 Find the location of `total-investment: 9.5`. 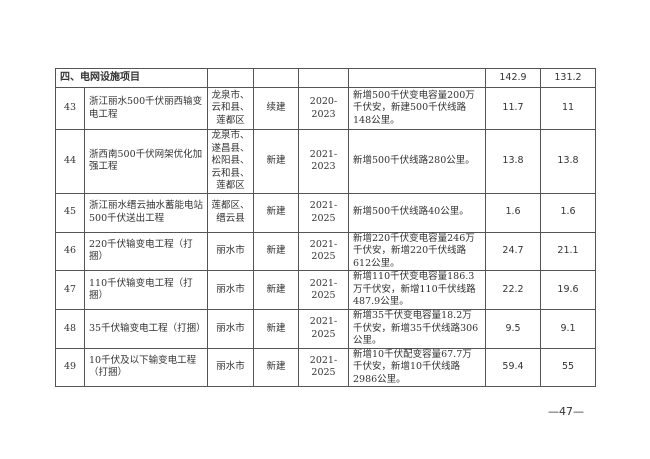

total-investment: 9.5 is located at coordinates (513, 329).